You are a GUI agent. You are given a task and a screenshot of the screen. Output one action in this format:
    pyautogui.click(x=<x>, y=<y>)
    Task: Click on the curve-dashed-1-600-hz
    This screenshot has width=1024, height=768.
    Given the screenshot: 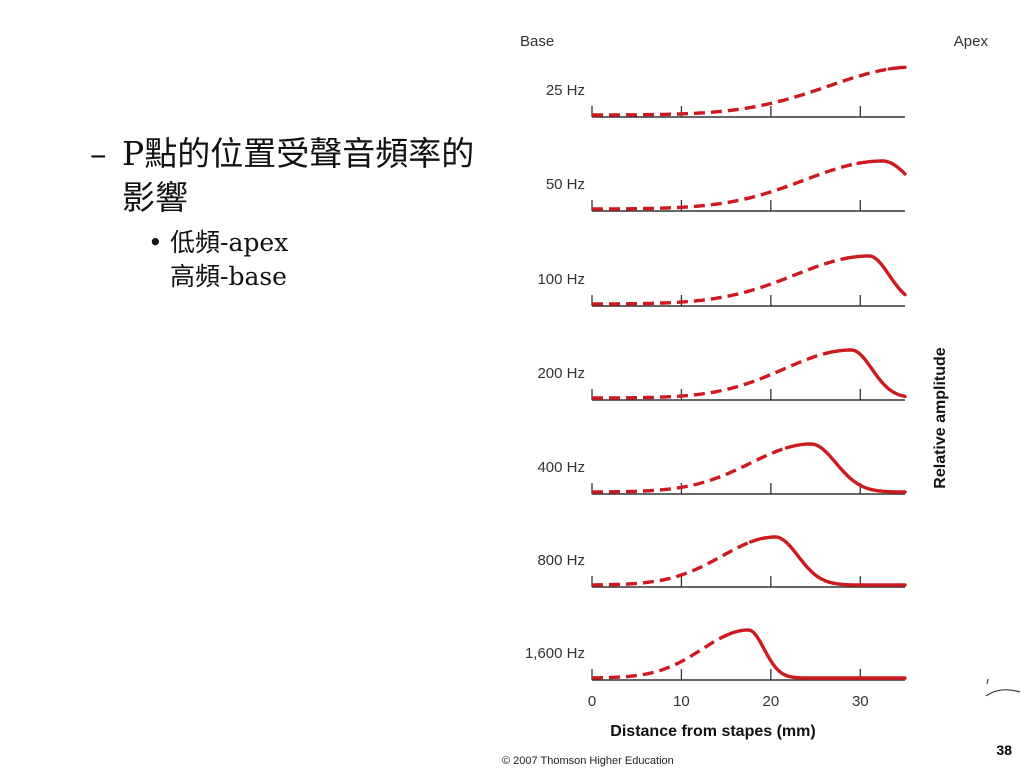 What is the action you would take?
    pyautogui.click(x=659, y=656)
    